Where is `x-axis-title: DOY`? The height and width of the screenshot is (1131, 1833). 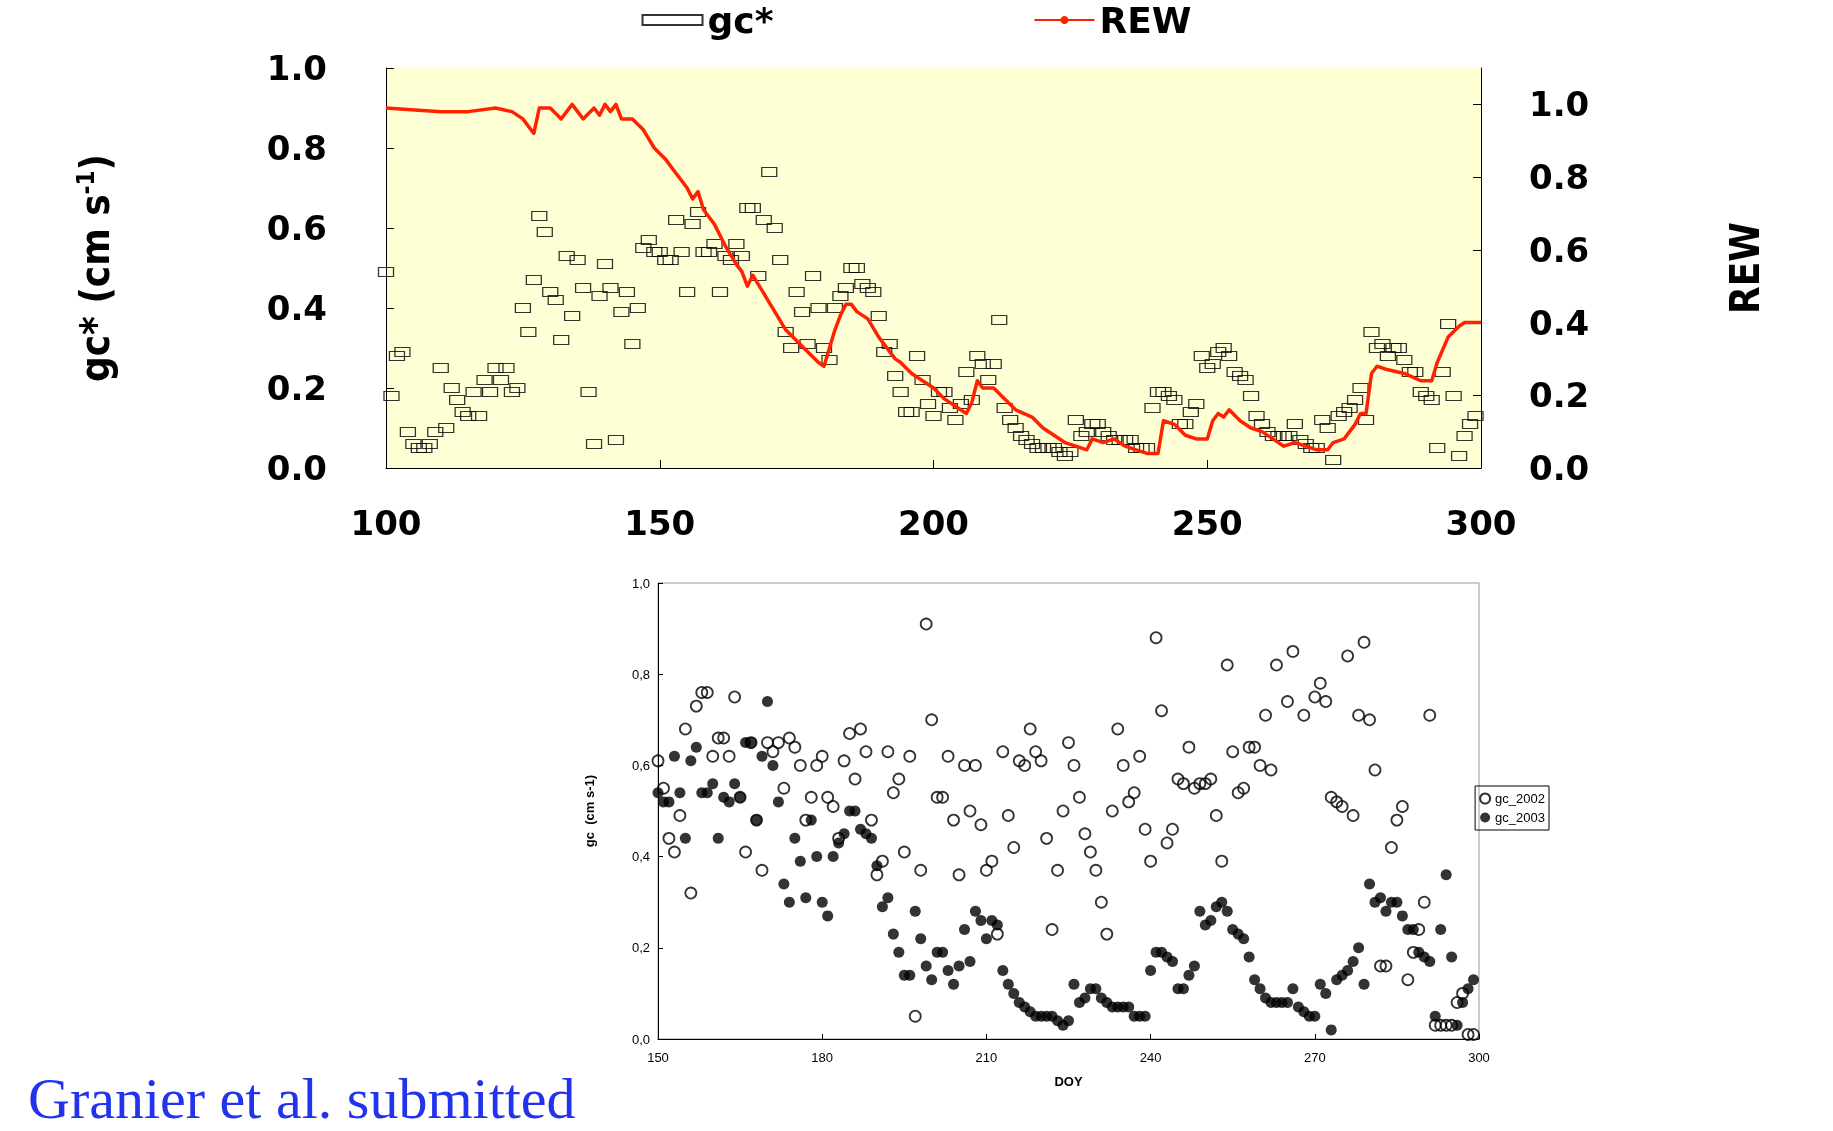
x-axis-title: DOY is located at coordinates (1068, 1081).